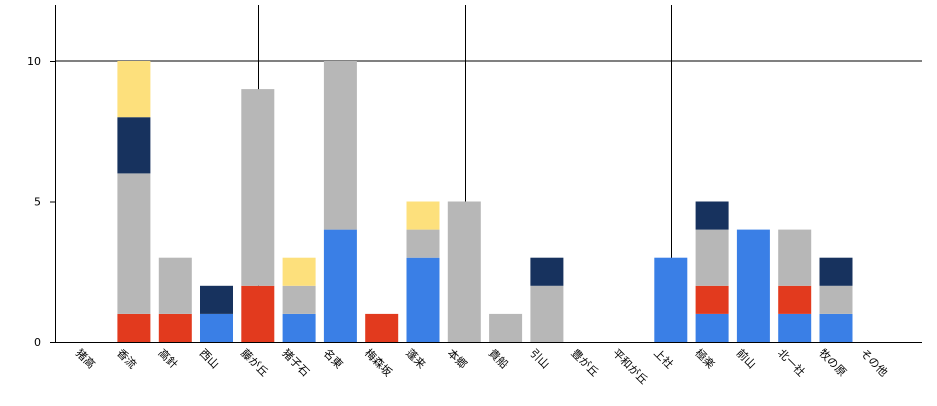 This screenshot has width=937, height=406. I want to click on y-tick-labels: 0 5 10, so click(41, 202).